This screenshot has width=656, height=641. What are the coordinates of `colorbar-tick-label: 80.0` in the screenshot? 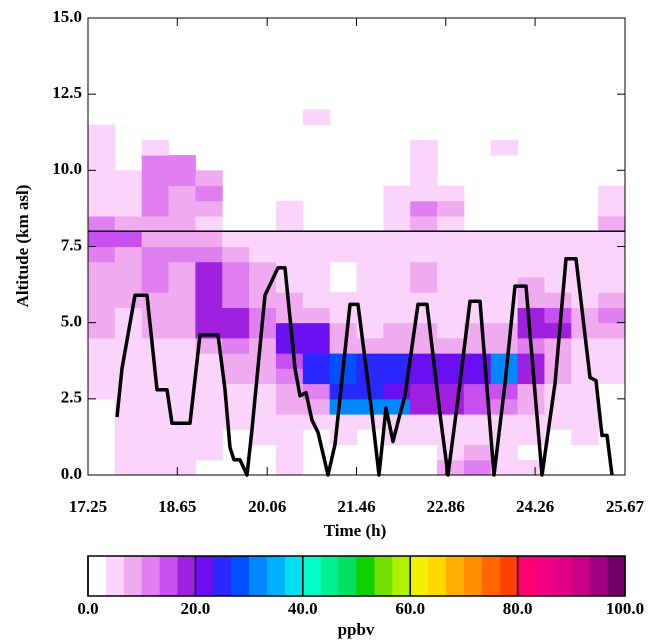 It's located at (518, 608).